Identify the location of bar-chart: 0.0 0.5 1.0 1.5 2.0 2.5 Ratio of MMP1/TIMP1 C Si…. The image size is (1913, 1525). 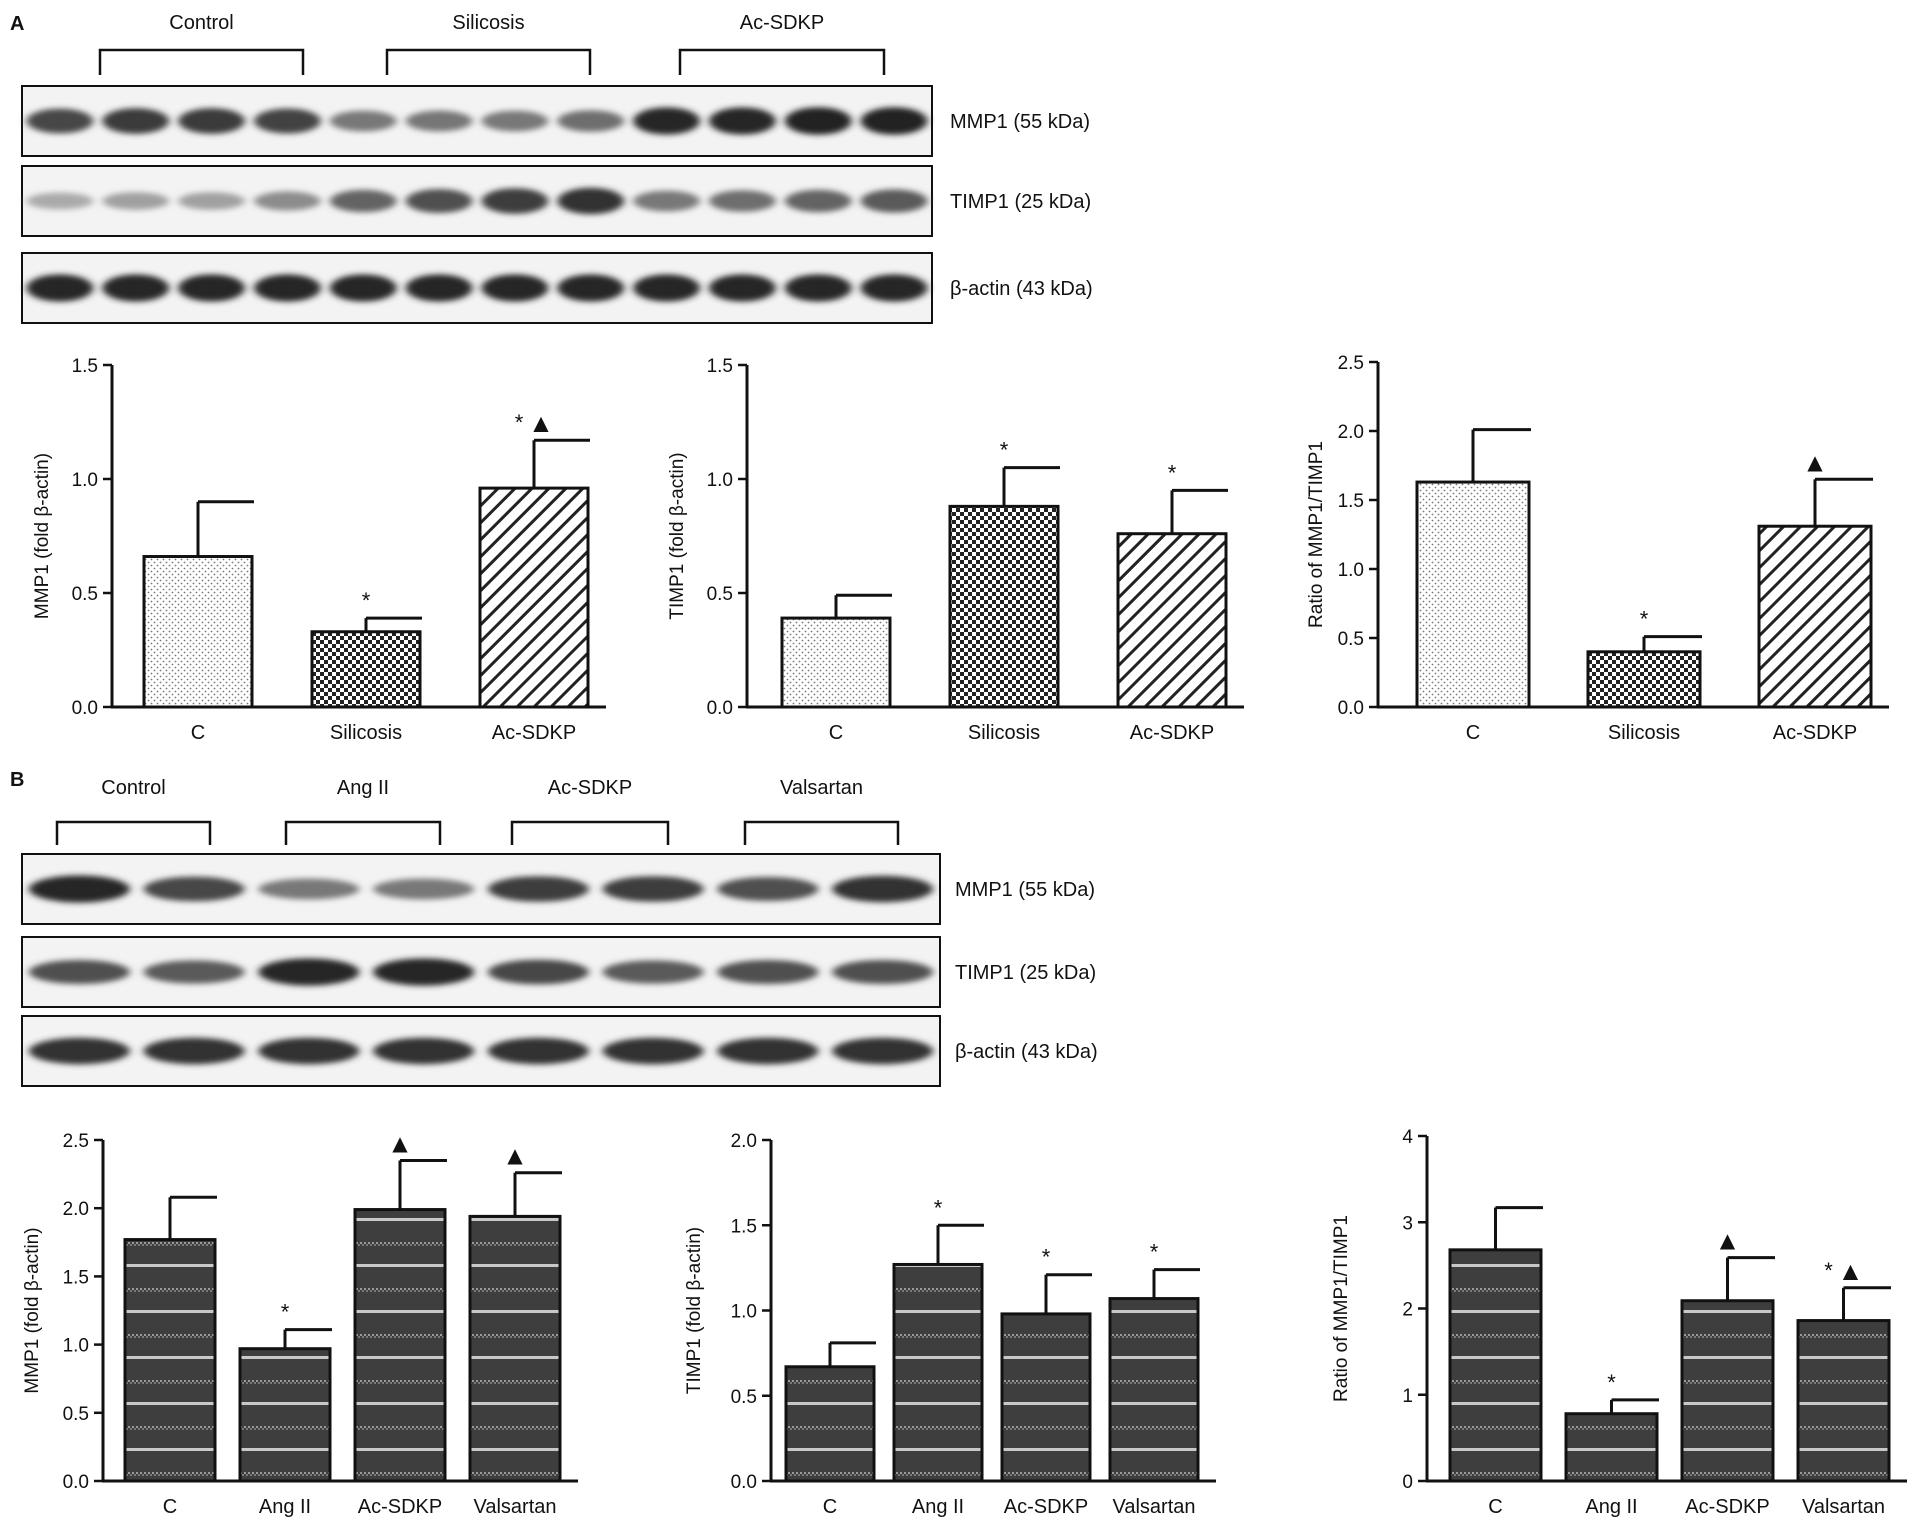
(1597, 548).